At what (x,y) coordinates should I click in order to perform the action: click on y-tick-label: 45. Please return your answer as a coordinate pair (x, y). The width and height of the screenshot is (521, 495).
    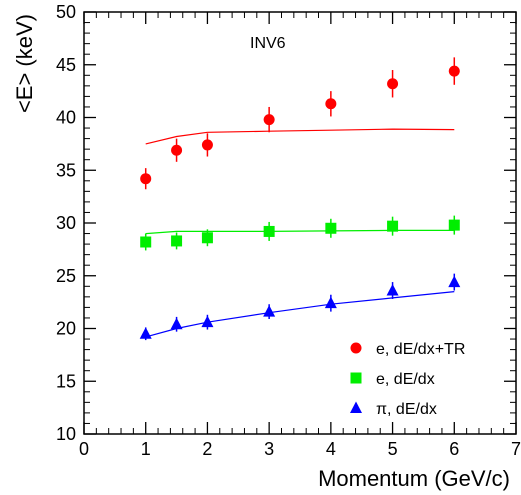
    Looking at the image, I should click on (66, 65).